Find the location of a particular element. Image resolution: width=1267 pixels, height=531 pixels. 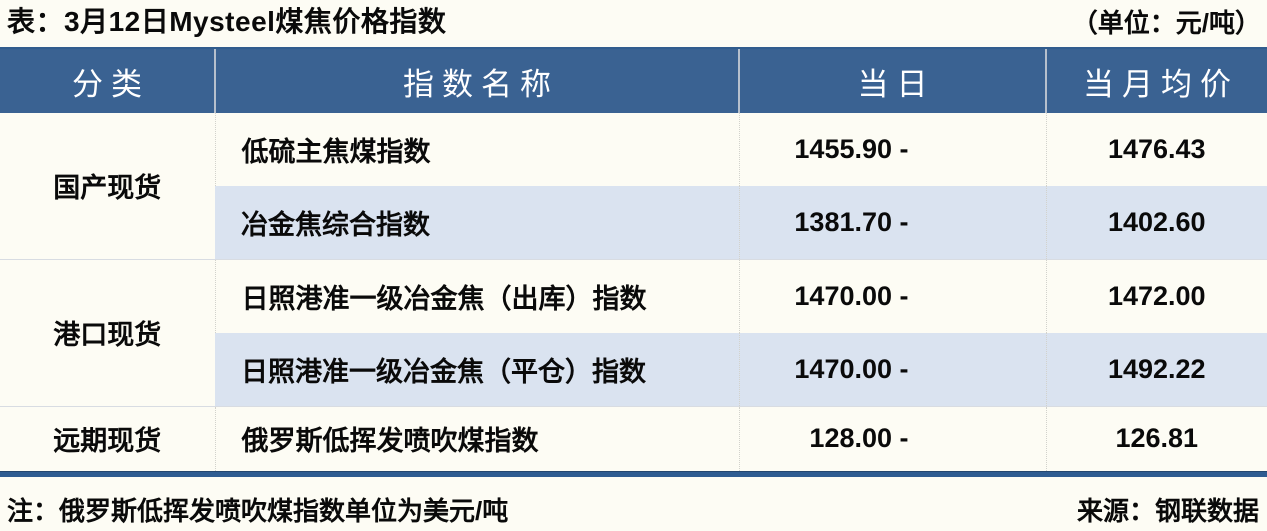

source-label: 来源：钢联数据 is located at coordinates (1167, 511).